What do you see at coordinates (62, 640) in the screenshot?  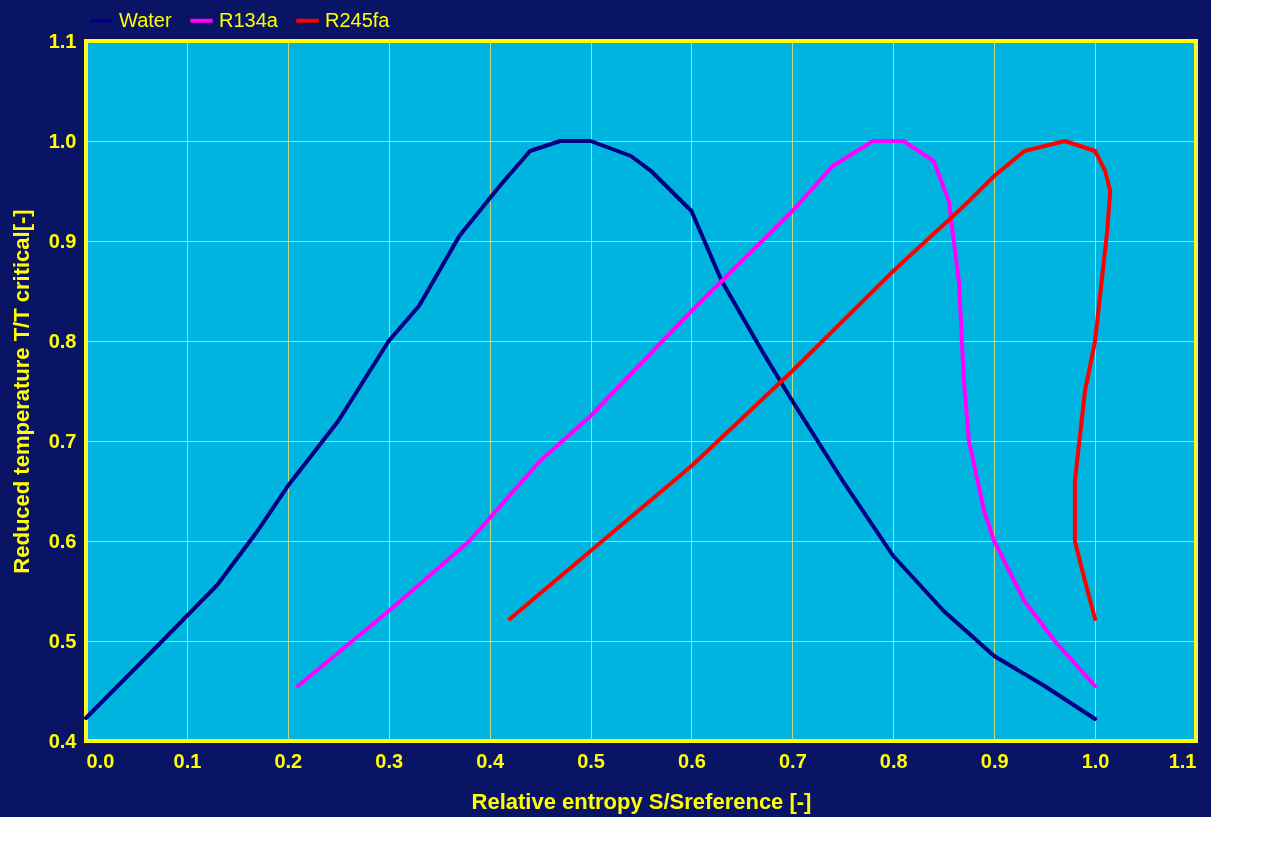 I see `y-tick-label: 0.5` at bounding box center [62, 640].